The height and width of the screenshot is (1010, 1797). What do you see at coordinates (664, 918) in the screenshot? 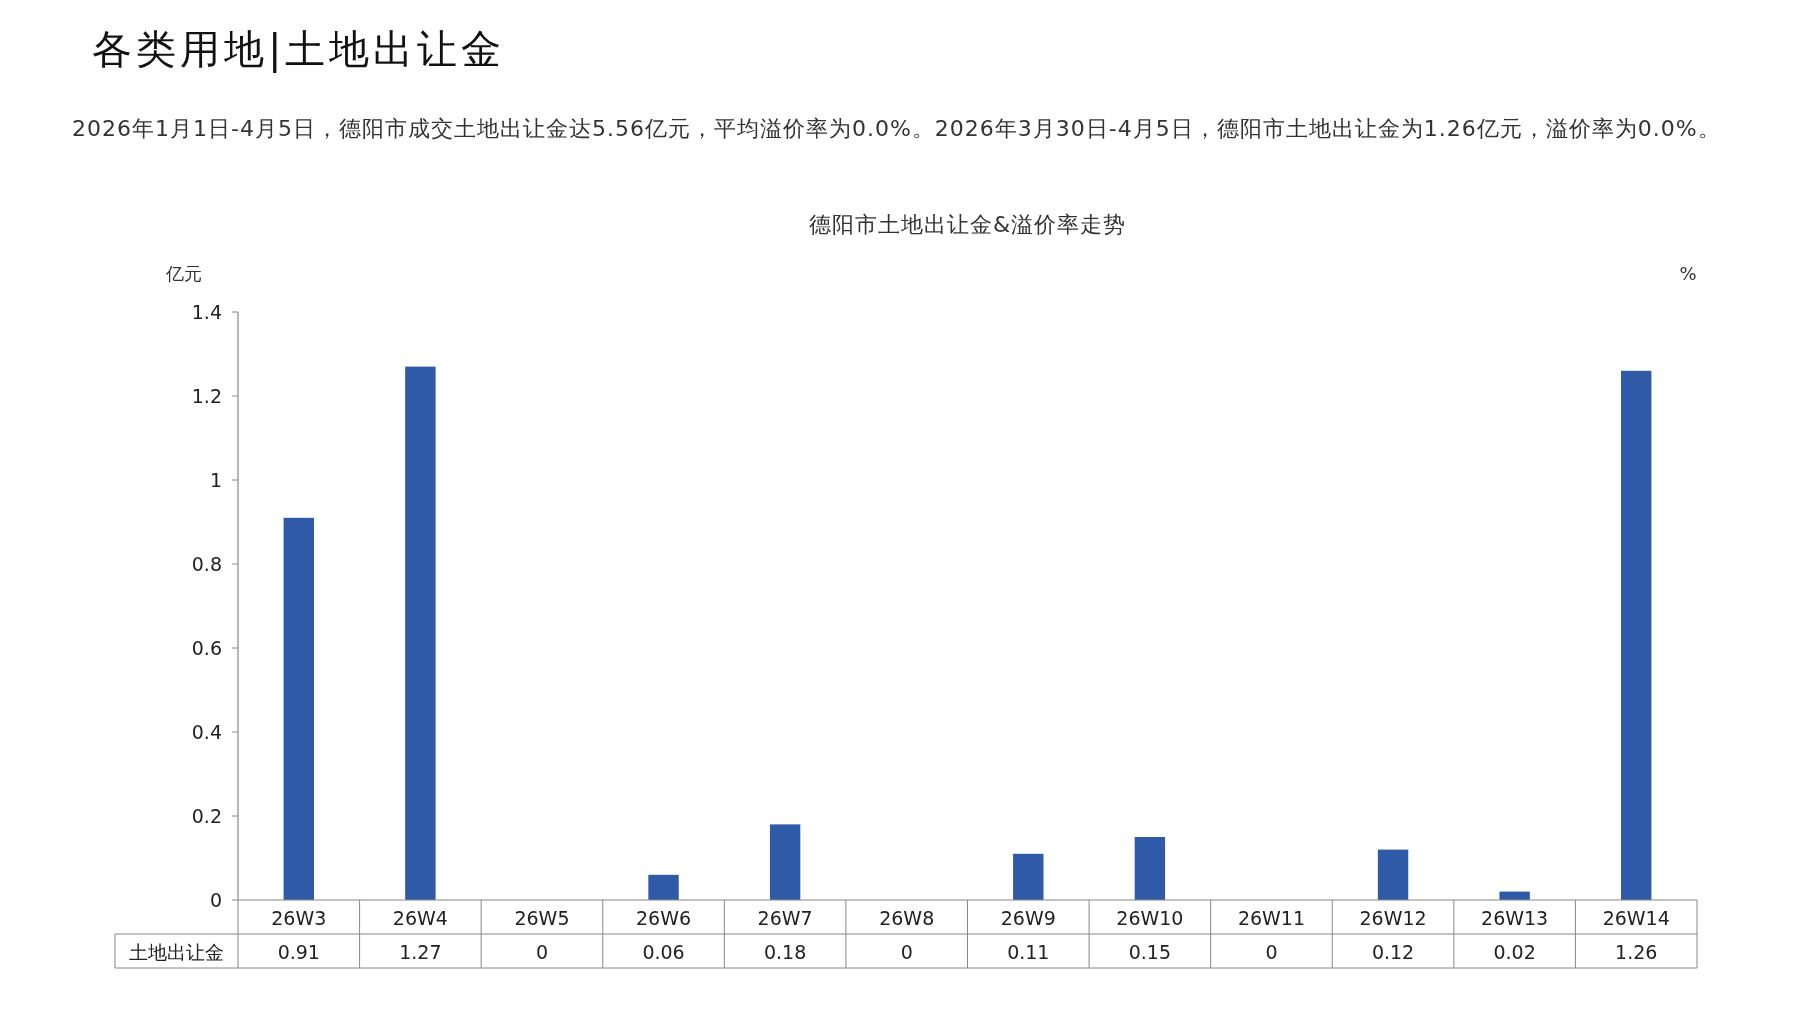
I see `x-tick-label: 26W6` at bounding box center [664, 918].